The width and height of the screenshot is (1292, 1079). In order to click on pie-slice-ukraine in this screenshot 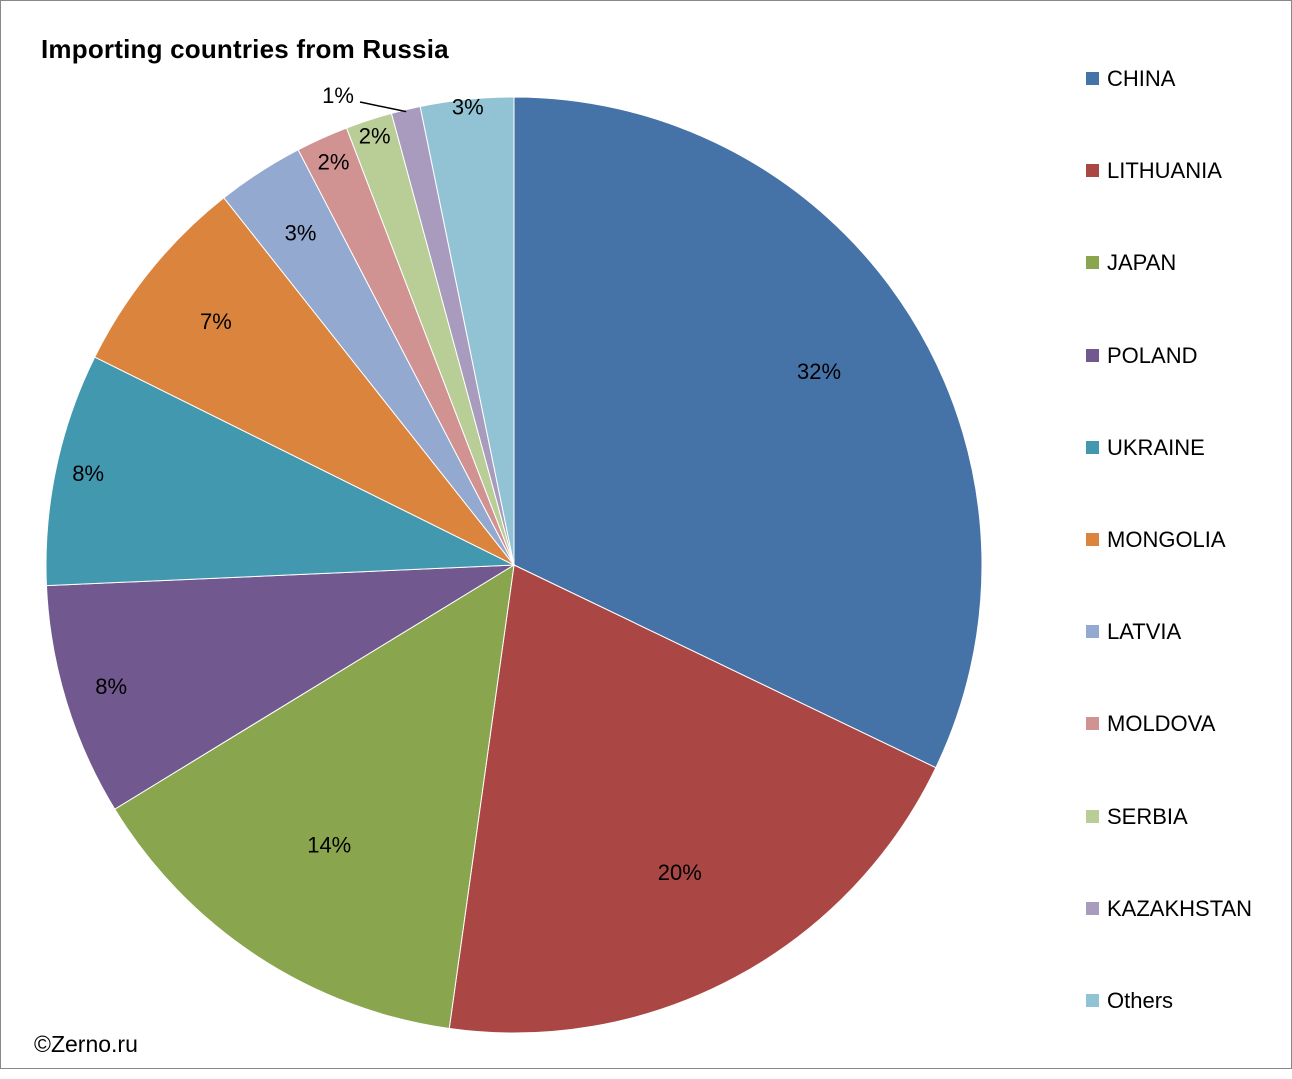, I will do `click(280, 471)`.